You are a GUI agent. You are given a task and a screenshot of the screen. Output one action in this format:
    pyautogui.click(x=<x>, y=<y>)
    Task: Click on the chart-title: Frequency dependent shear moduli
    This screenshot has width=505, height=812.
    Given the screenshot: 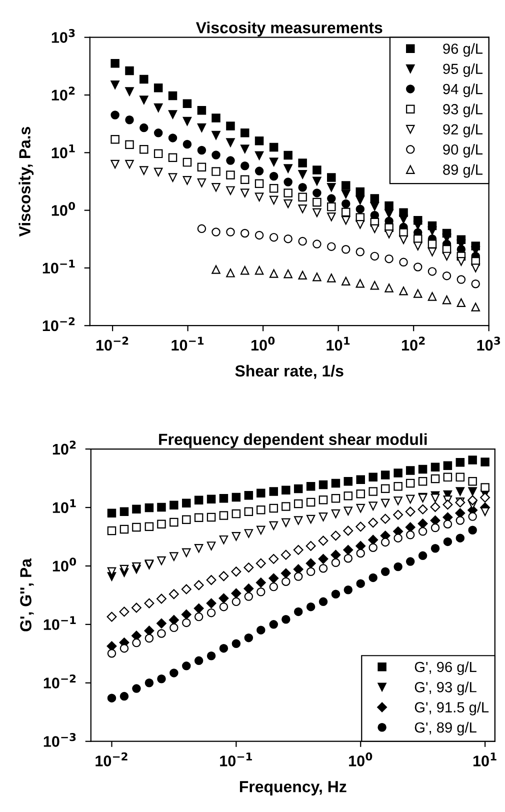 What is the action you would take?
    pyautogui.click(x=293, y=440)
    